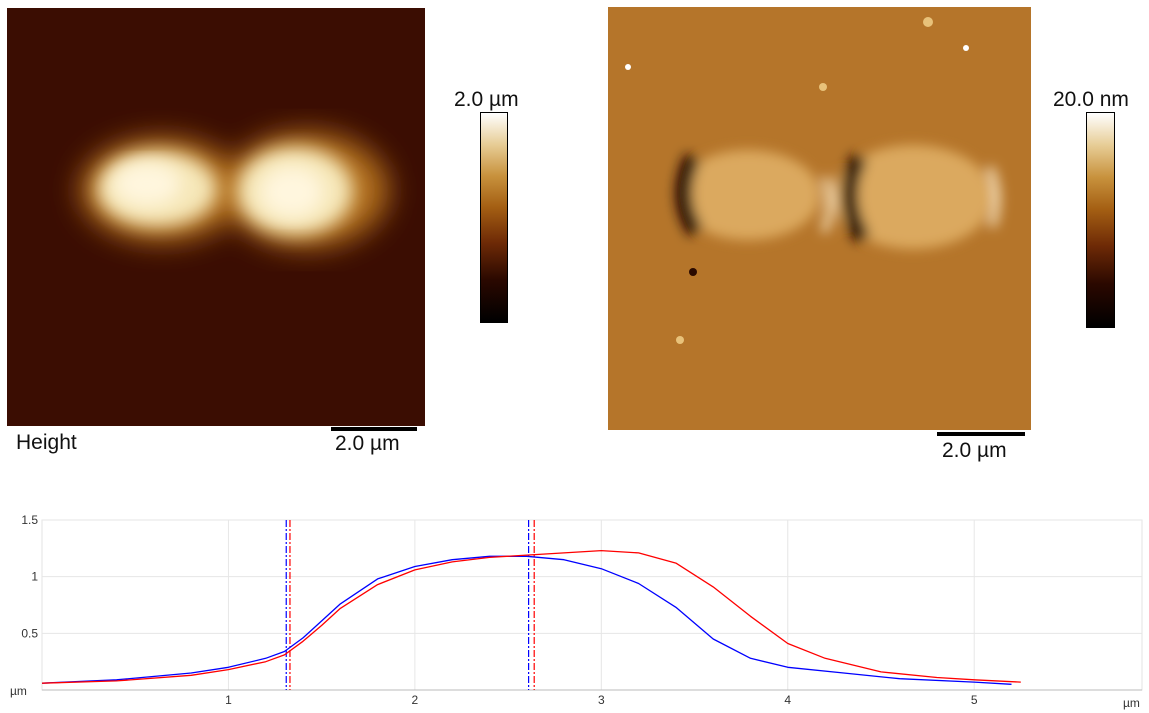 This screenshot has width=1149, height=713. Describe the element at coordinates (486, 99) in the screenshot. I see `height-colorbar-max-label: 2.0 µm` at that location.